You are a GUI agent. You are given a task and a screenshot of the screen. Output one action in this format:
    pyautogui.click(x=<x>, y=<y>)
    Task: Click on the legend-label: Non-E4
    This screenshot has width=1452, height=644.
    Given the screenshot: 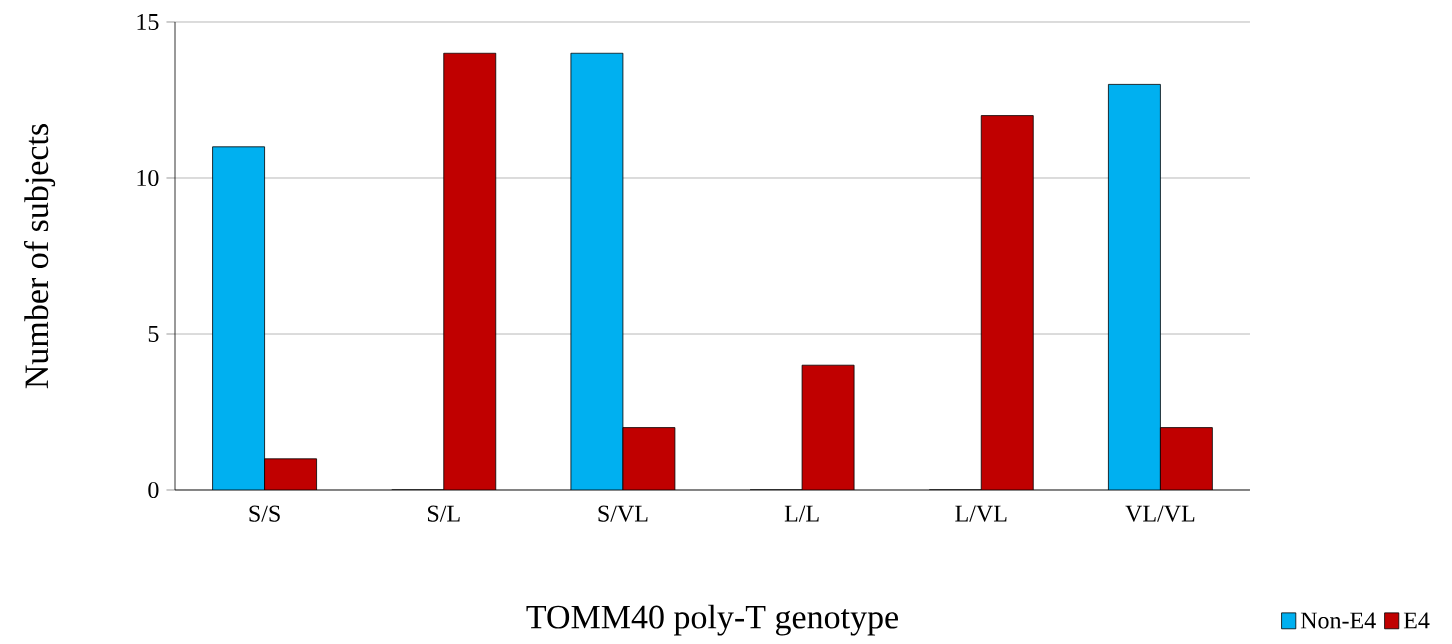 What is the action you would take?
    pyautogui.click(x=1338, y=620)
    